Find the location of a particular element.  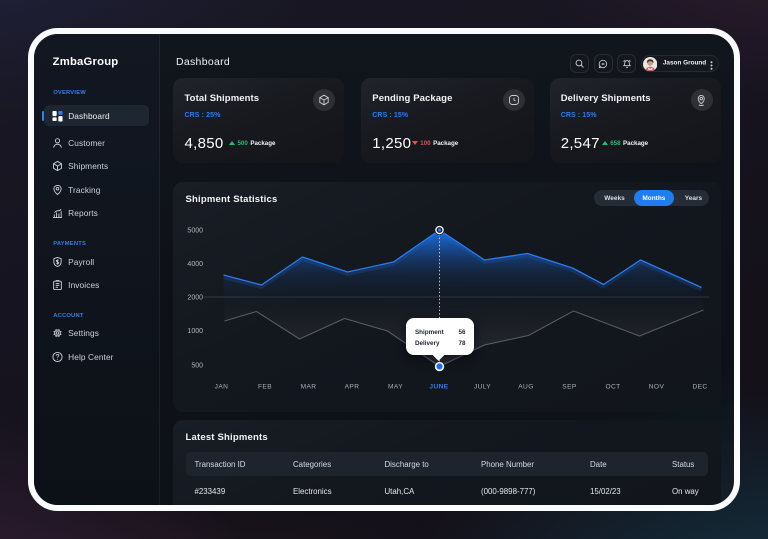

svg-text: 4000 is located at coordinates (196, 264).